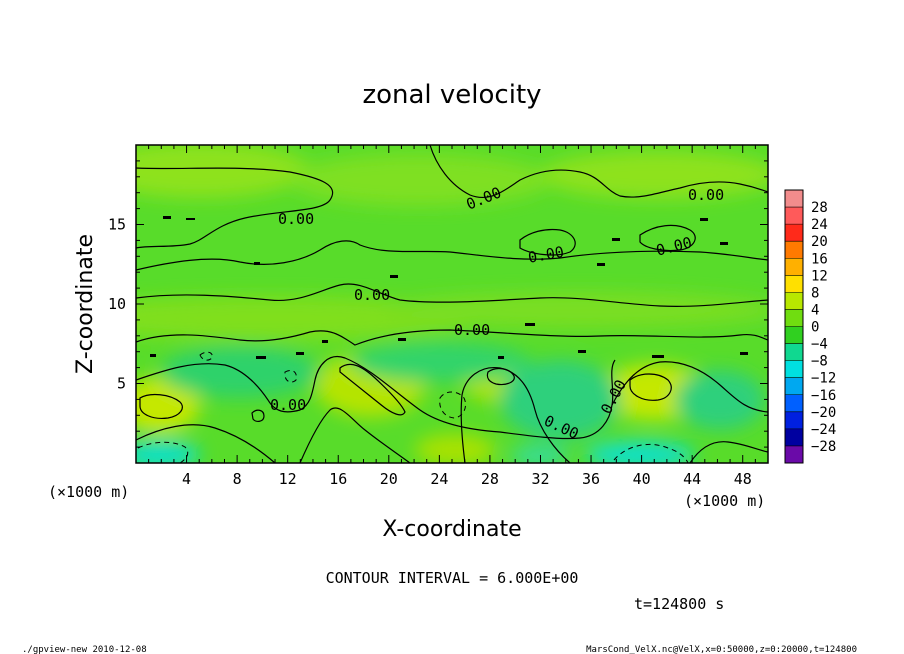 This screenshot has height=654, width=904. Describe the element at coordinates (237, 479) in the screenshot. I see `x-tick-label: 8` at that location.